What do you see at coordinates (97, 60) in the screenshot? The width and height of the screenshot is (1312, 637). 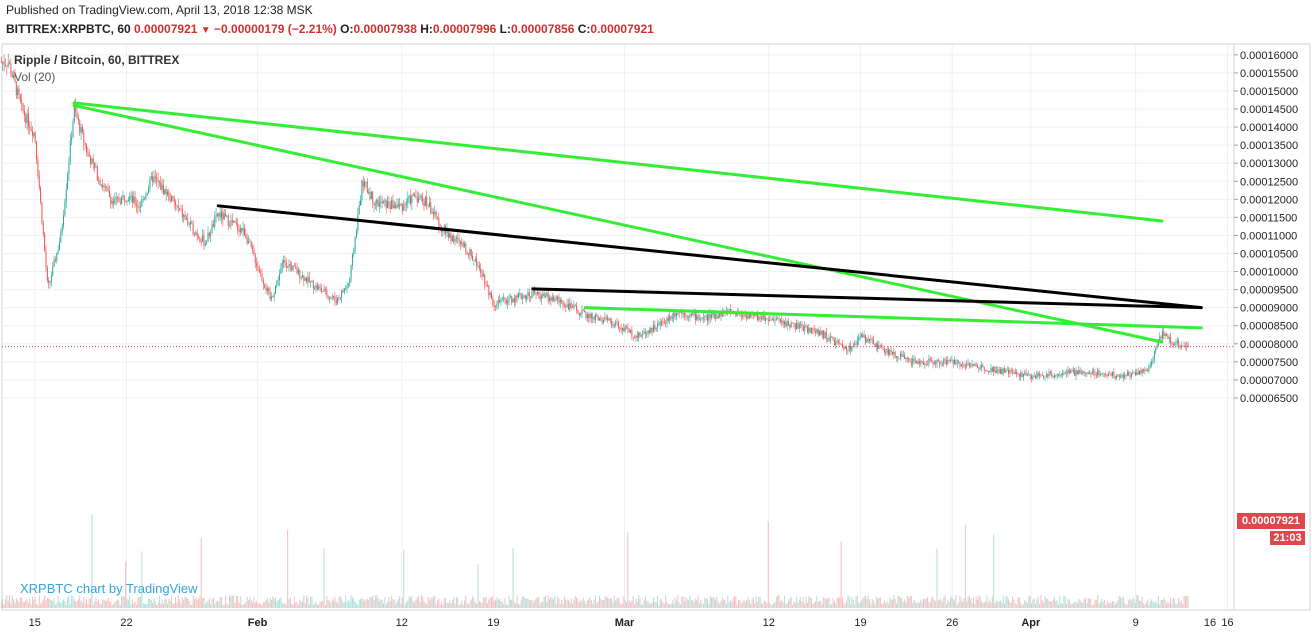 I see `chart-legend-title: Ripple / Bitcoin, 60, BITTREX` at bounding box center [97, 60].